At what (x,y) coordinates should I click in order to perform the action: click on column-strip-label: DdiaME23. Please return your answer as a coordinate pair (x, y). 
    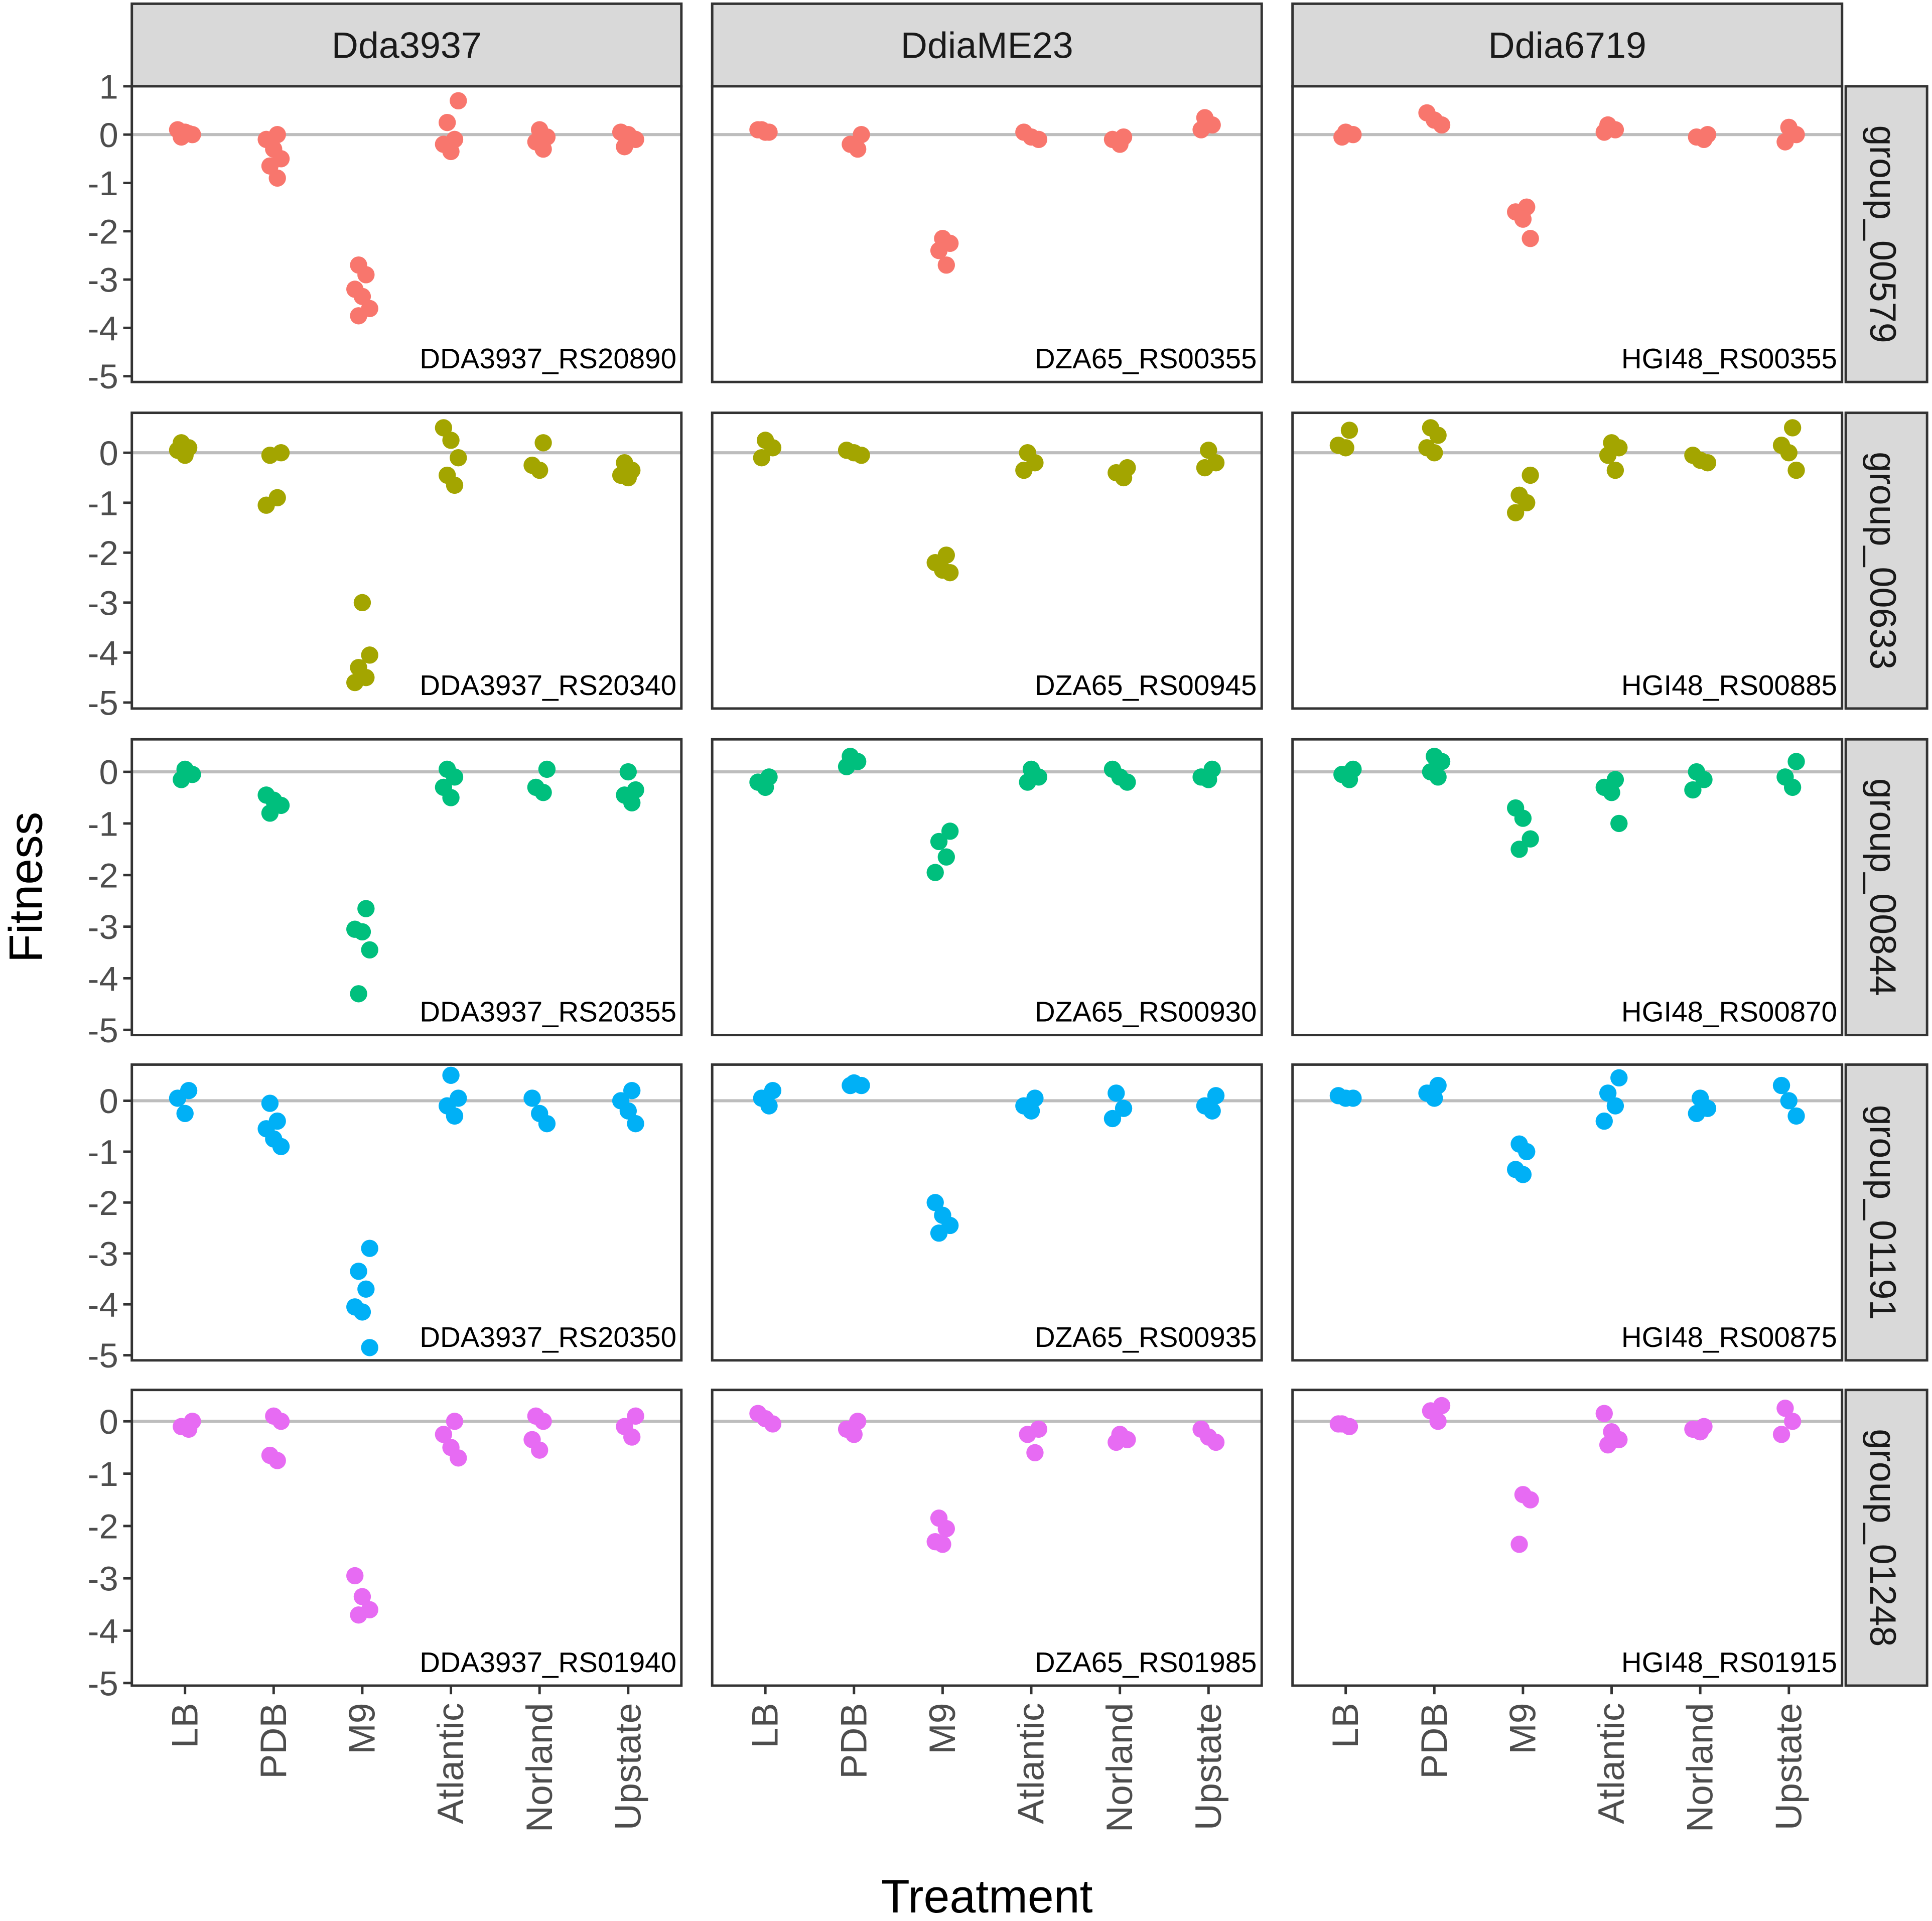
    Looking at the image, I should click on (987, 45).